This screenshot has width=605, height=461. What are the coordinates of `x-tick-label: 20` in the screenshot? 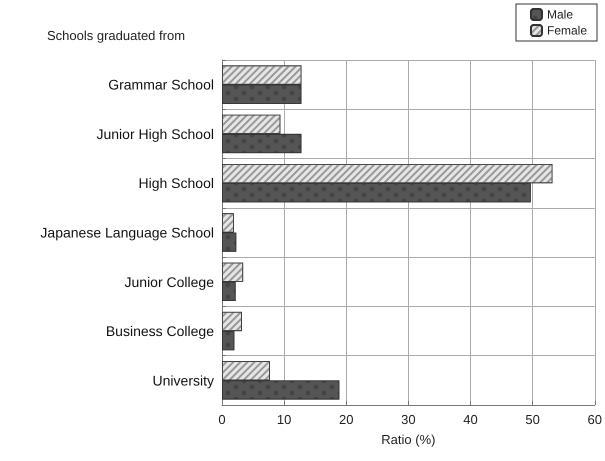 It's located at (346, 419).